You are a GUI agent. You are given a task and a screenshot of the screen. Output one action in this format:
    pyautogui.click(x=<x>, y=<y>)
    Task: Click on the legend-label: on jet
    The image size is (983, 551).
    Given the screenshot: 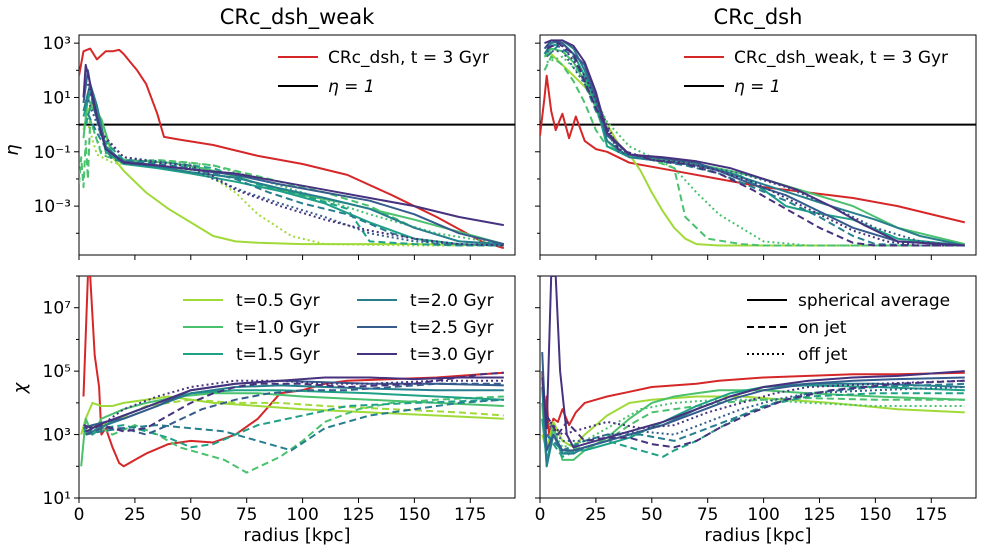 What is the action you would take?
    pyautogui.click(x=822, y=328)
    